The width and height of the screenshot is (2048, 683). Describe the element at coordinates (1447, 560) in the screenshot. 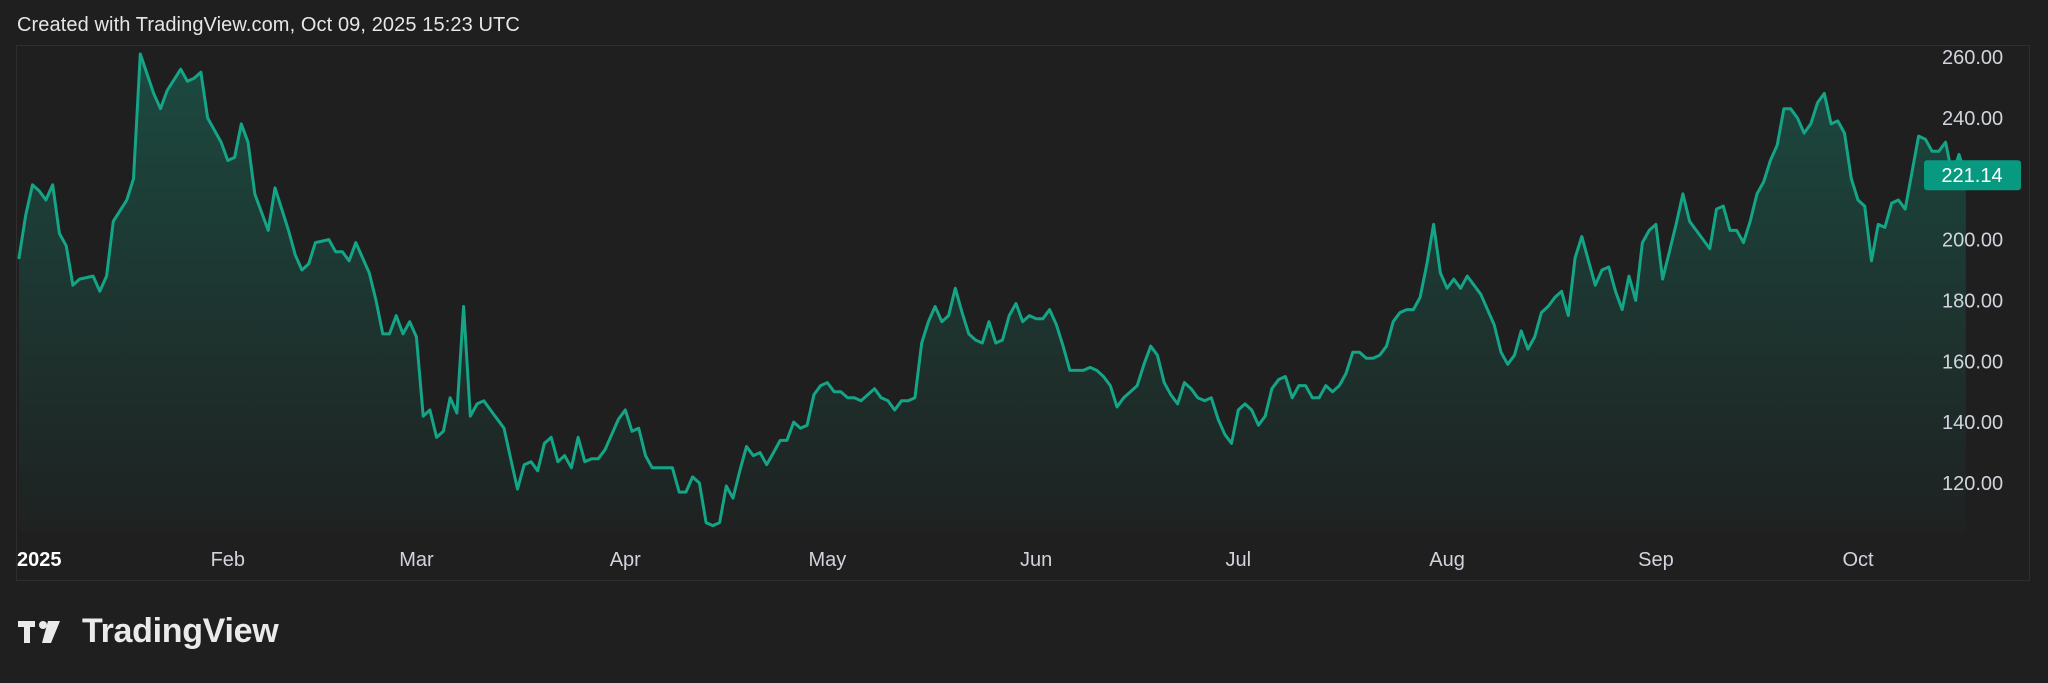

I see `x-tick-label: Aug` at that location.